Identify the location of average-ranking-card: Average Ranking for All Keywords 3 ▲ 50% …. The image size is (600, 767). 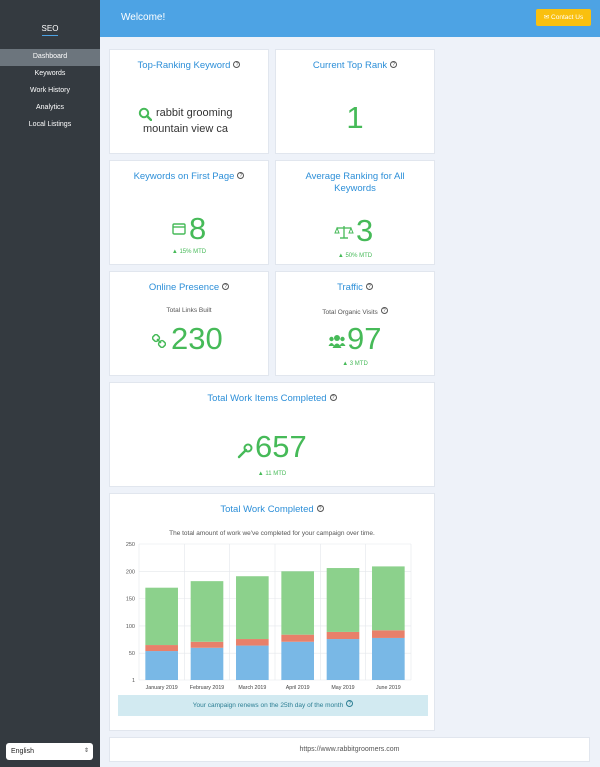
(355, 212).